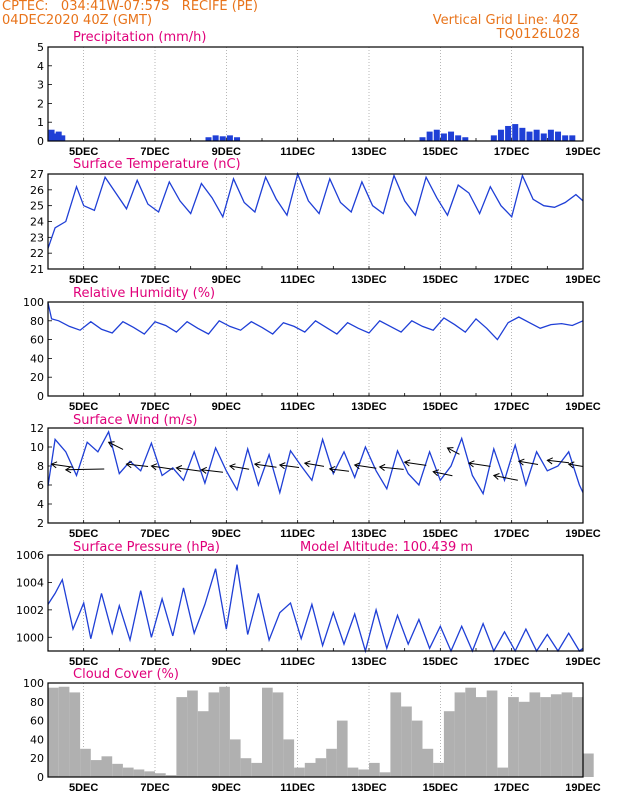  Describe the element at coordinates (30, 555) in the screenshot. I see `y-tick-label: 1006` at that location.